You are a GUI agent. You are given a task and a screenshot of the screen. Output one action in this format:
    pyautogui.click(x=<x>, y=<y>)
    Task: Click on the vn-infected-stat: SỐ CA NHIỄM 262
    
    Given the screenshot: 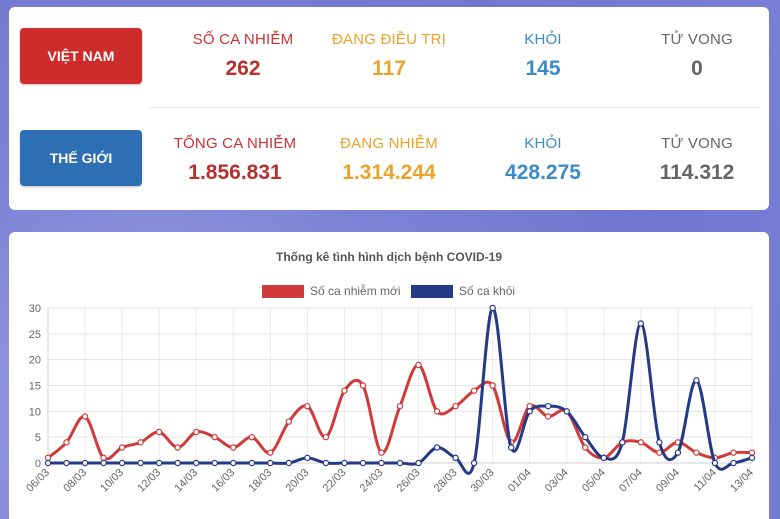 What is the action you would take?
    pyautogui.click(x=243, y=56)
    